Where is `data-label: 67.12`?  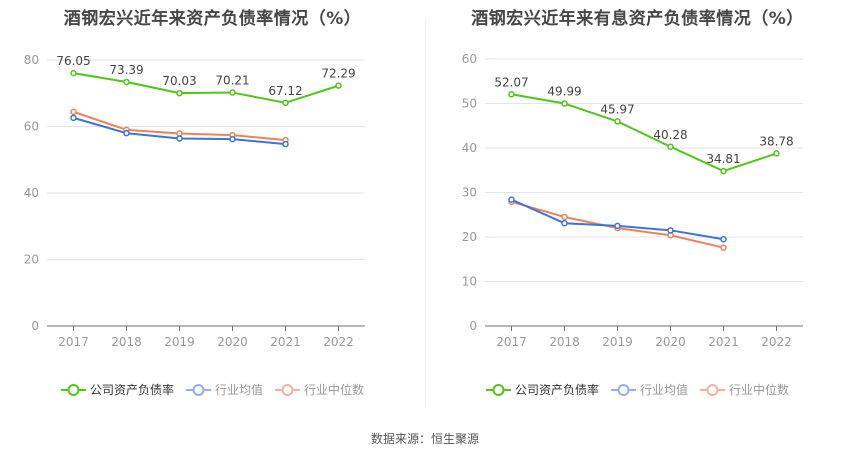
data-label: 67.12 is located at coordinates (285, 91).